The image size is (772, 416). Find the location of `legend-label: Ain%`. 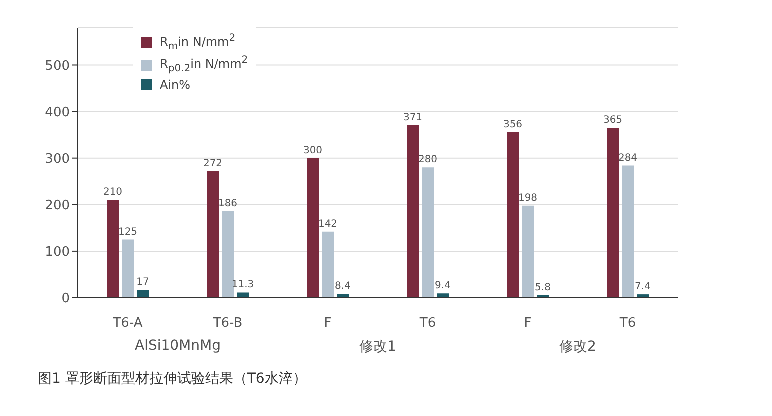

legend-label: Ain% is located at coordinates (175, 85).